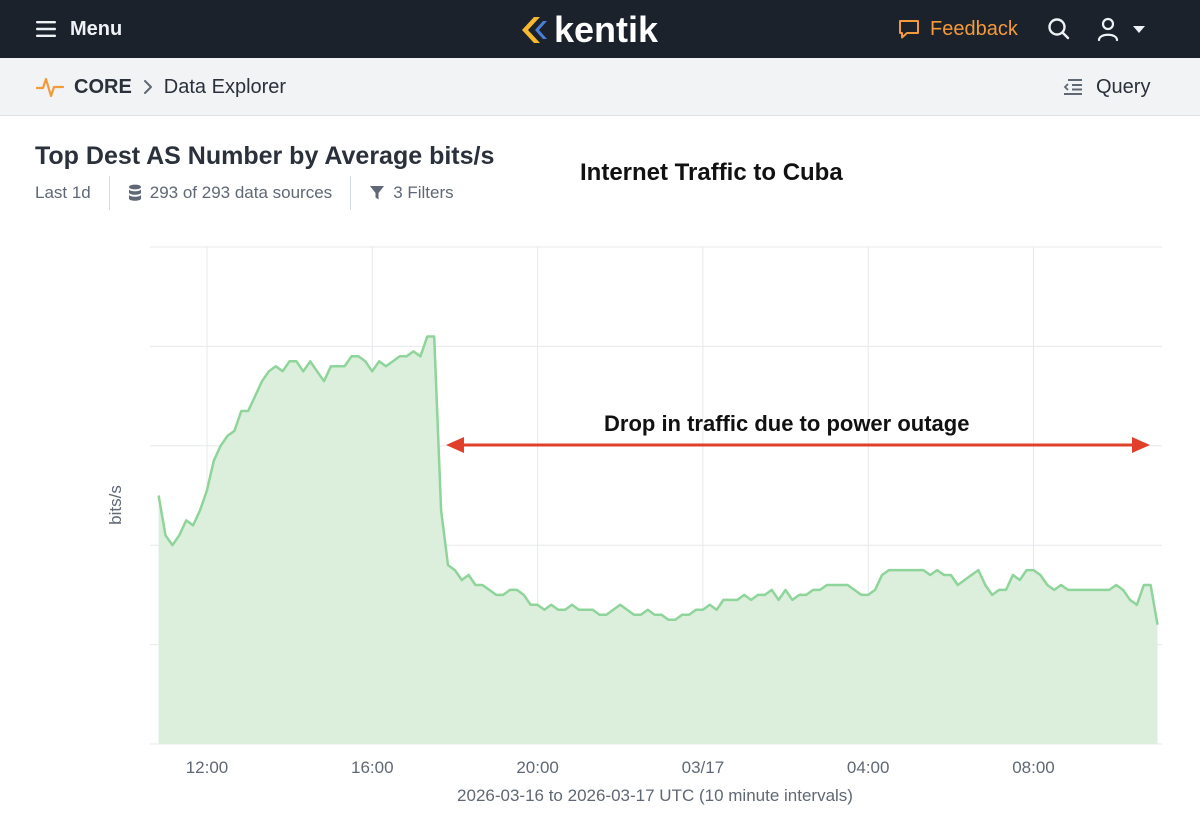 Image resolution: width=1200 pixels, height=832 pixels. What do you see at coordinates (1123, 86) in the screenshot?
I see `query-label: Query` at bounding box center [1123, 86].